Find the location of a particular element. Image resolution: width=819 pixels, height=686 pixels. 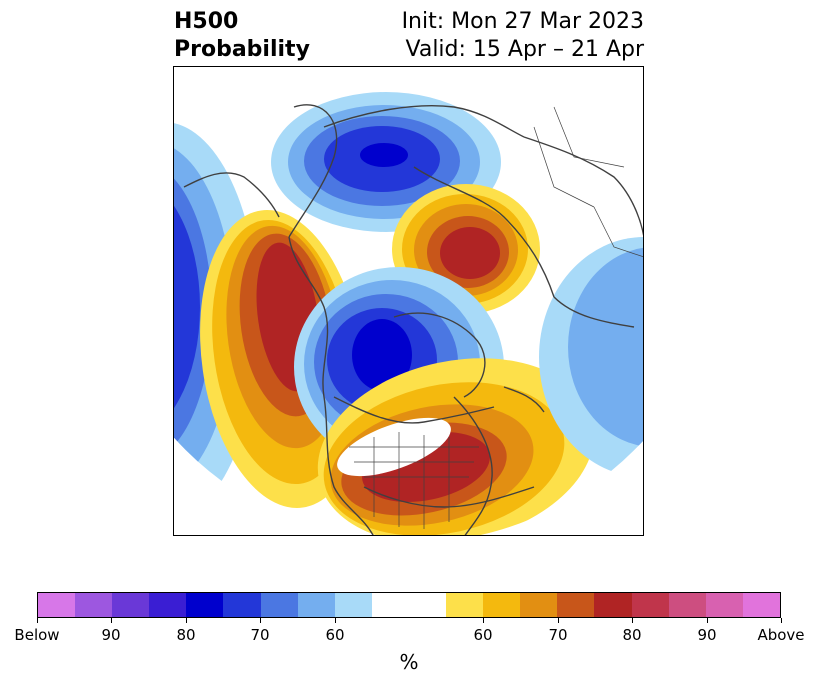

title-init-date: Init: Mon 27 Mar 2023 is located at coordinates (522, 21).